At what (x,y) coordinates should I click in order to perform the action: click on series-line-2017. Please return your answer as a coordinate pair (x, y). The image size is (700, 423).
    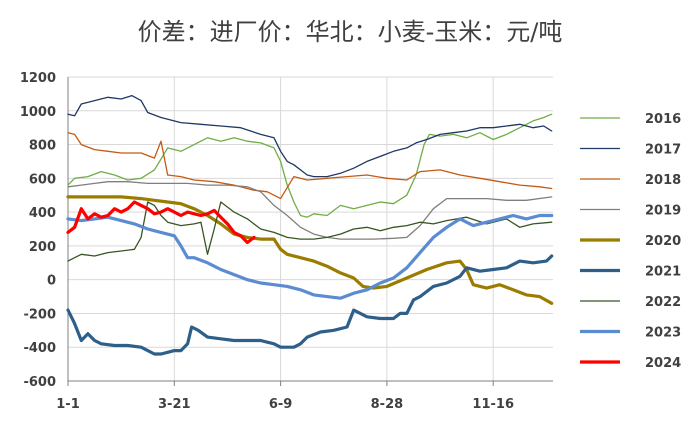
    Looking at the image, I should click on (310, 136).